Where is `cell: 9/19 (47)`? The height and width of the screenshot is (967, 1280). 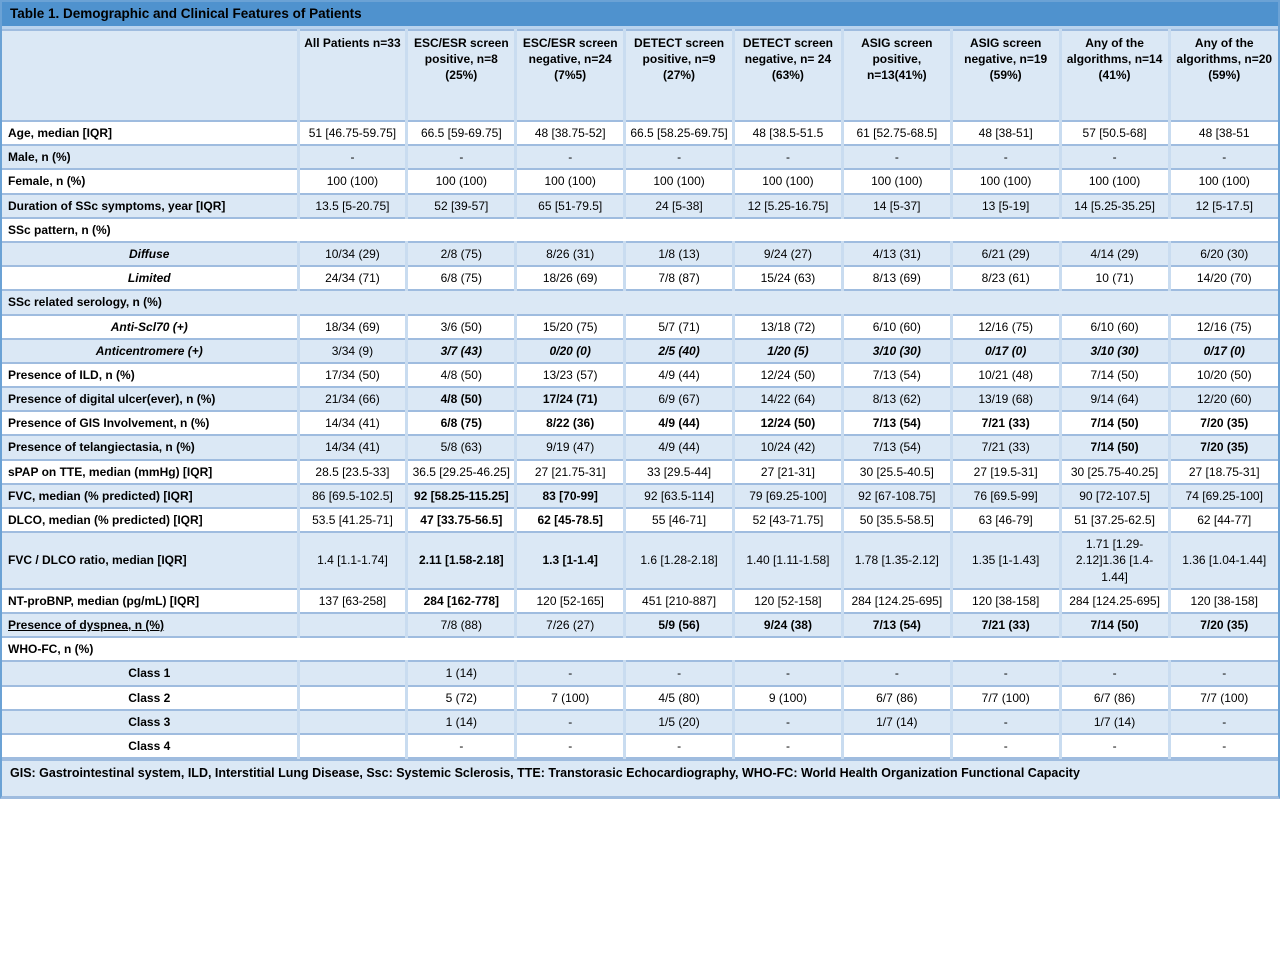
cell: 9/19 (47) is located at coordinates (570, 447).